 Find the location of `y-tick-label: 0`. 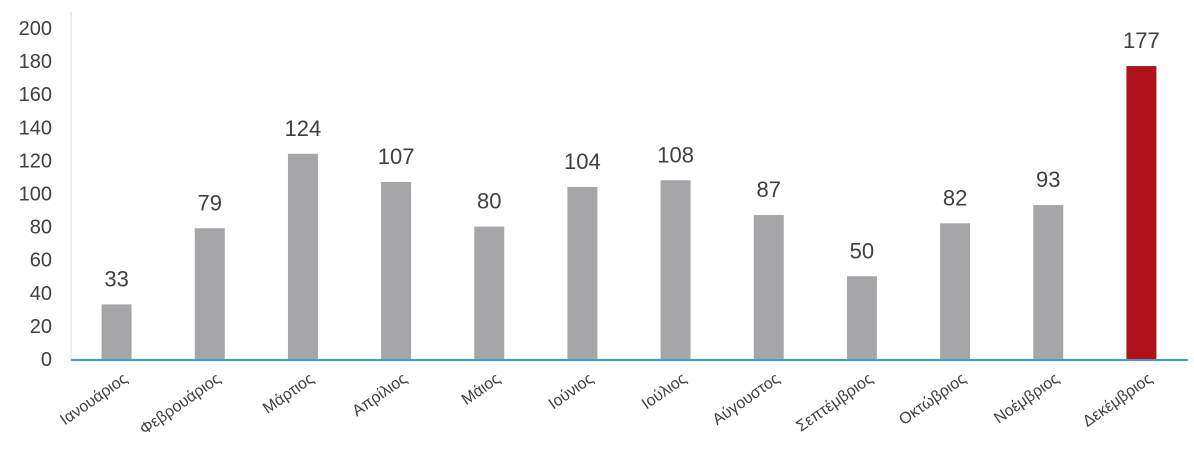

y-tick-label: 0 is located at coordinates (46, 360).